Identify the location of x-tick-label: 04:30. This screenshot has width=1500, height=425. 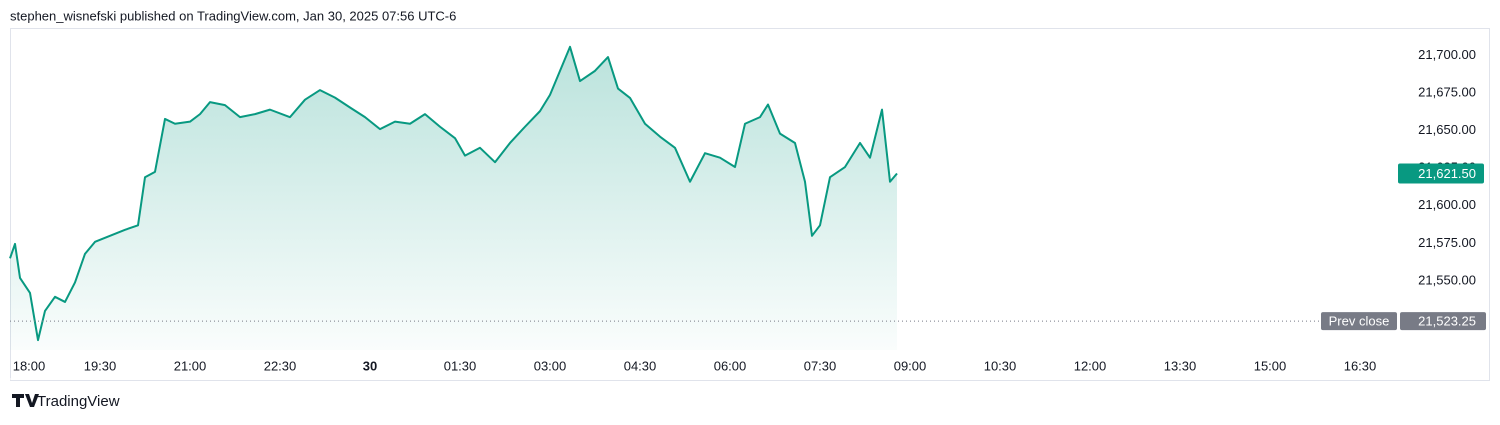
(640, 365).